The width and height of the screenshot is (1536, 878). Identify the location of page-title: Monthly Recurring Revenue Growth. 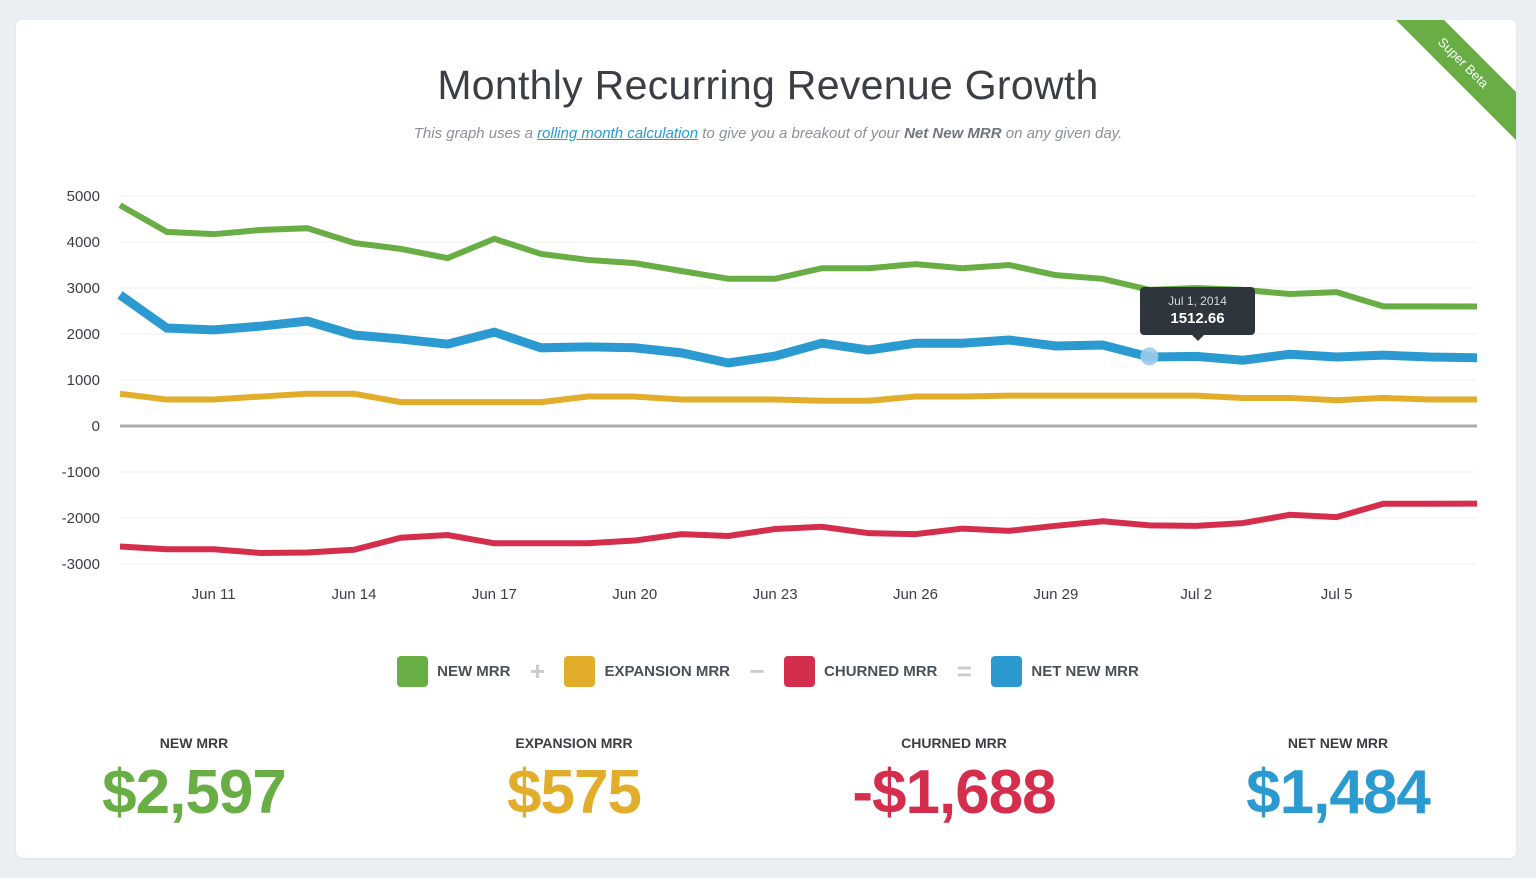
(768, 85).